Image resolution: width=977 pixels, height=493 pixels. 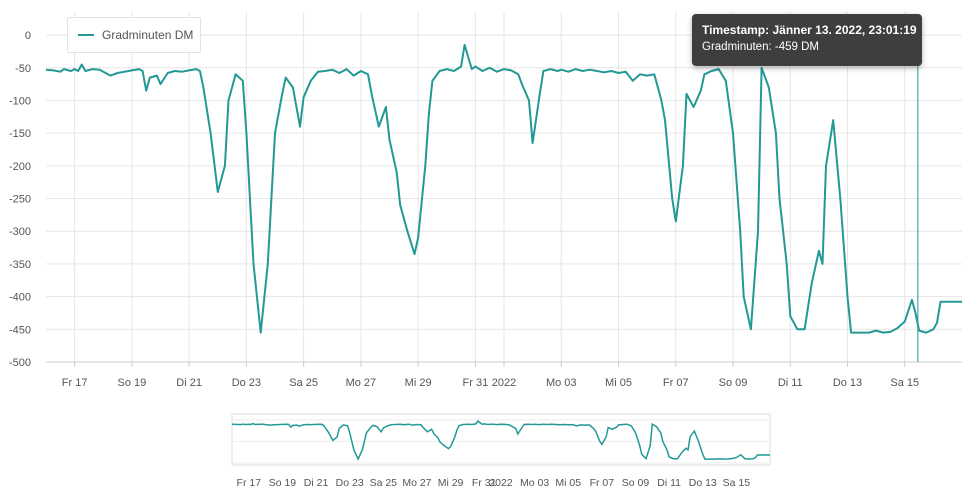 I want to click on y-axis: 0 -50 -100 -150 -200 -250 -300 -350 -400 -450 -500, so click(x=20, y=199).